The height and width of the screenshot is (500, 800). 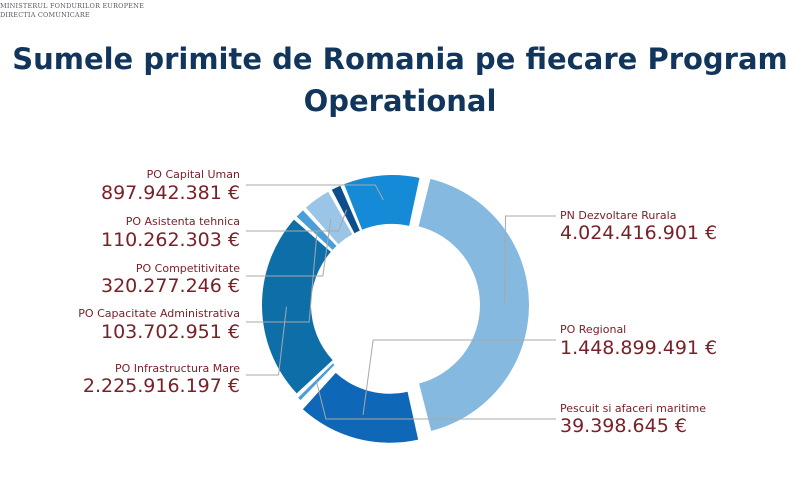 What do you see at coordinates (593, 329) in the screenshot?
I see `slice-label-po-regional: PO Regional` at bounding box center [593, 329].